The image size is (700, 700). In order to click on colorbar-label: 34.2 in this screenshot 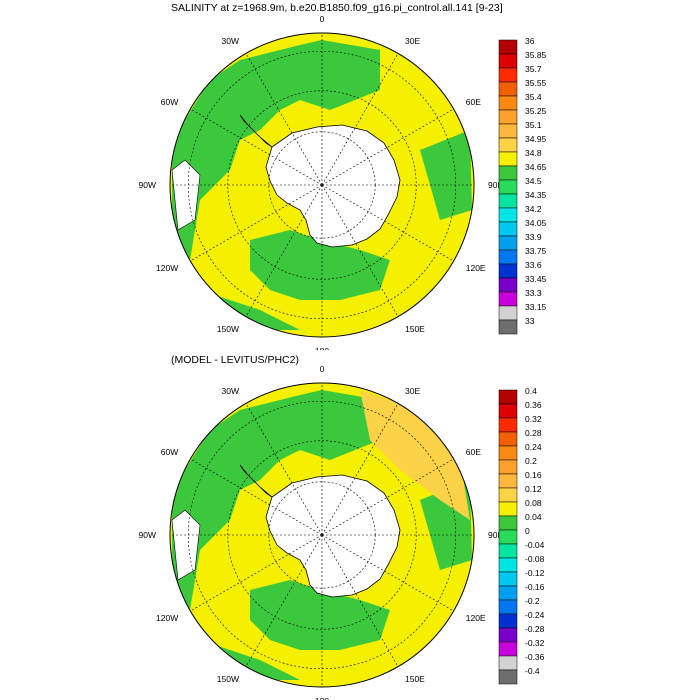, I will do `click(533, 209)`.